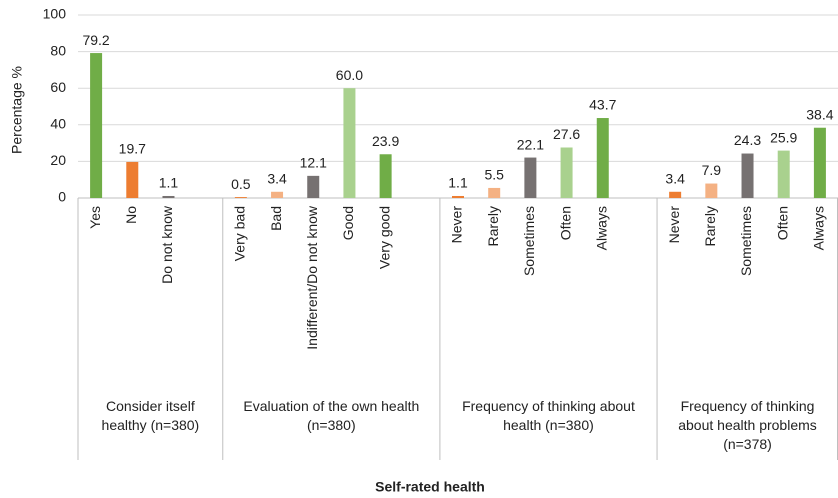  Describe the element at coordinates (384, 237) in the screenshot. I see `x-tick-label: Very good` at that location.